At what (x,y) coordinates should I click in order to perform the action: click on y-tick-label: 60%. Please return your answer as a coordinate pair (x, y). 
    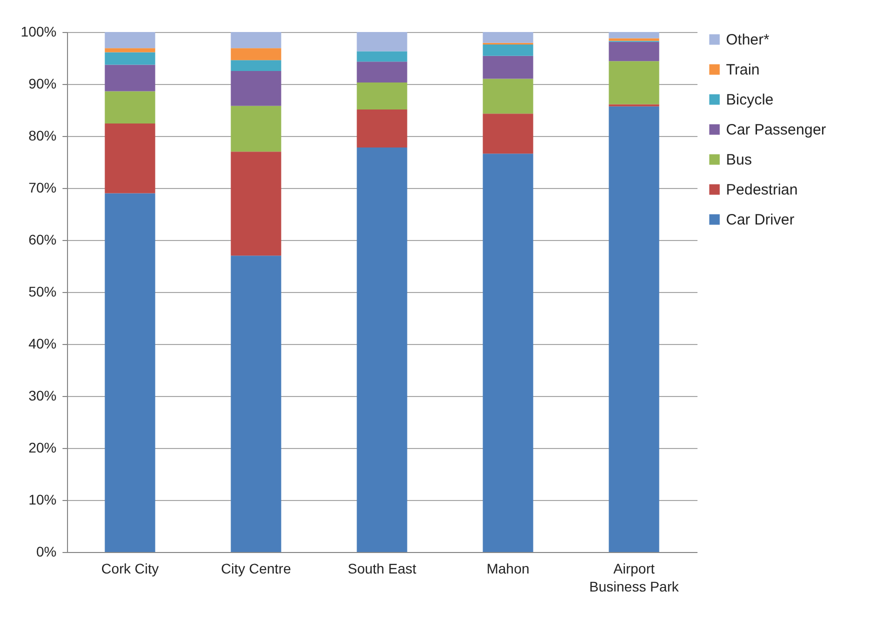
    Looking at the image, I should click on (42, 240).